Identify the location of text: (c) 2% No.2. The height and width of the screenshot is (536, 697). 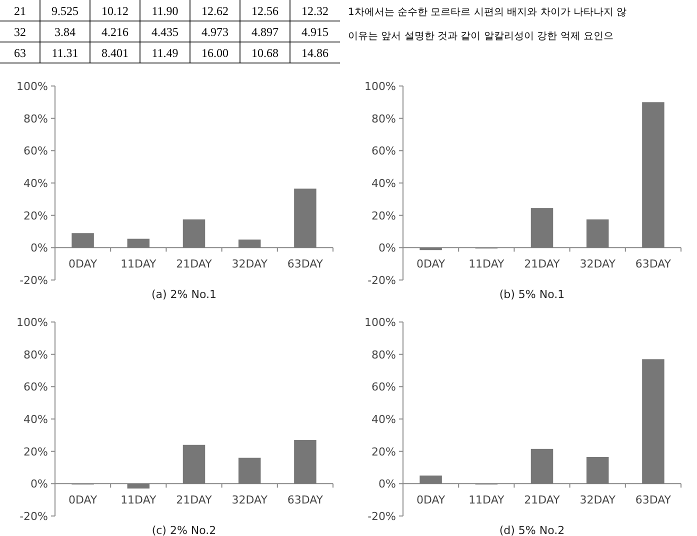
(184, 530).